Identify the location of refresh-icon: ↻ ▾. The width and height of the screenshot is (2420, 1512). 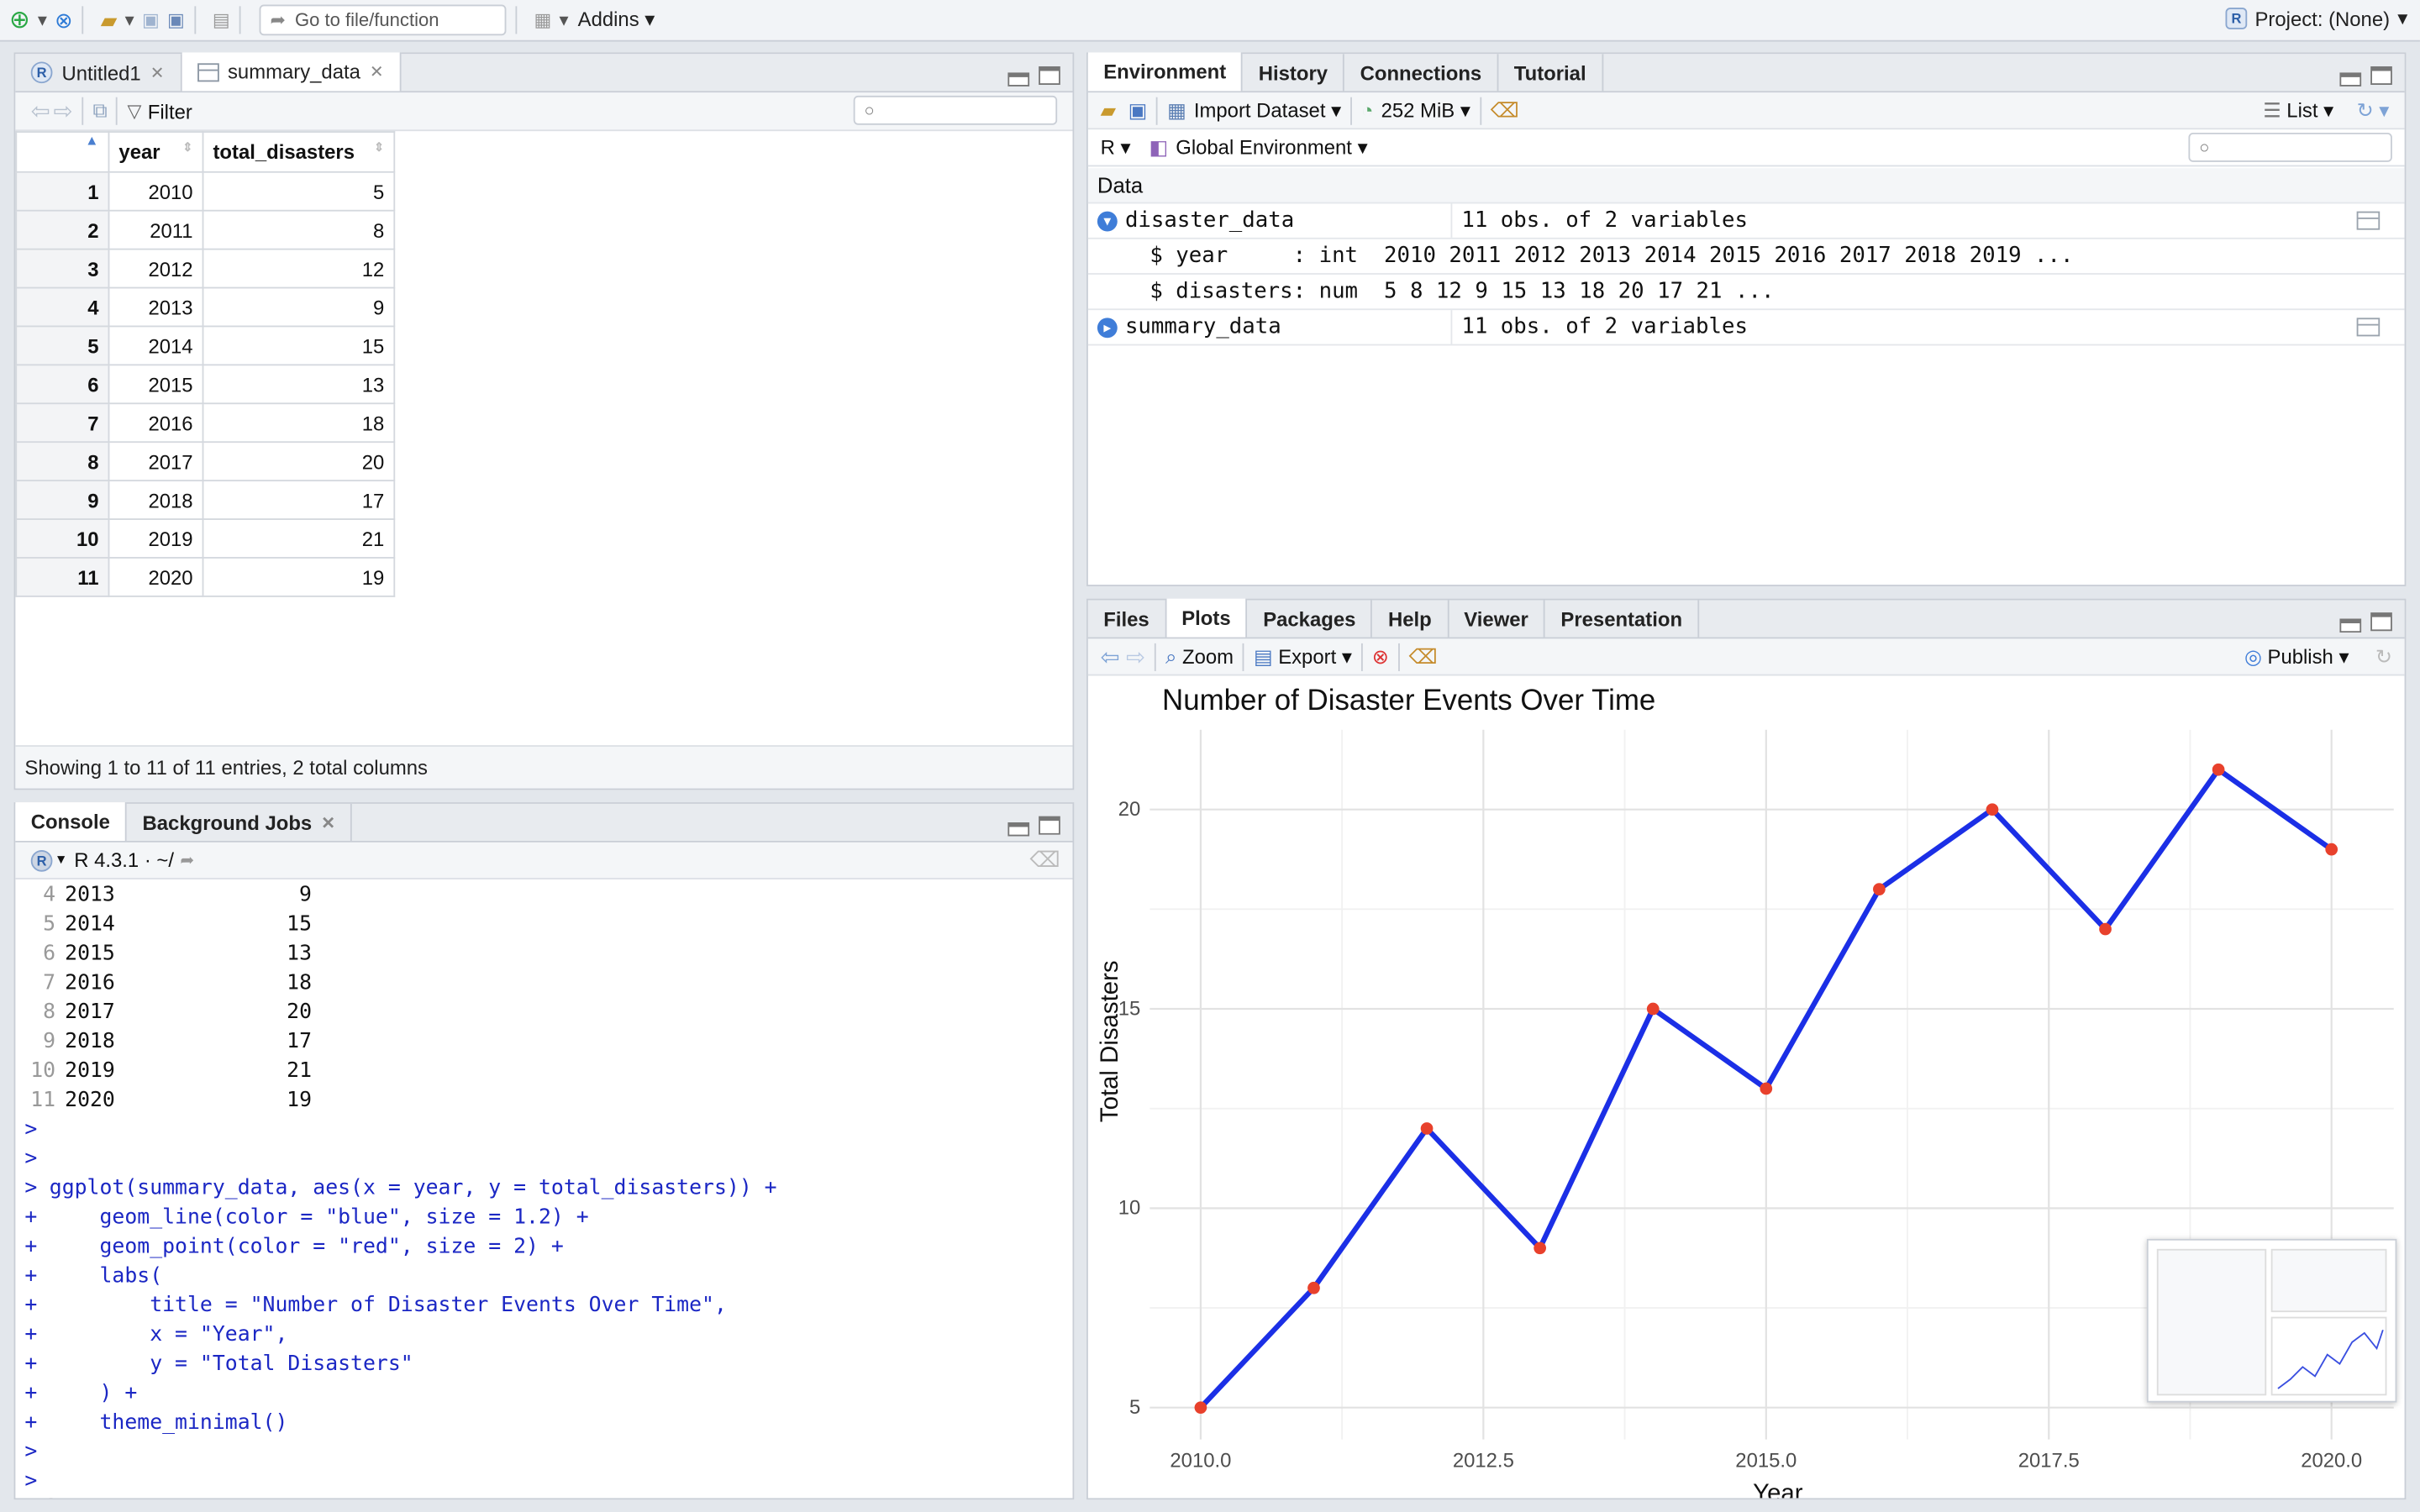
(2373, 109).